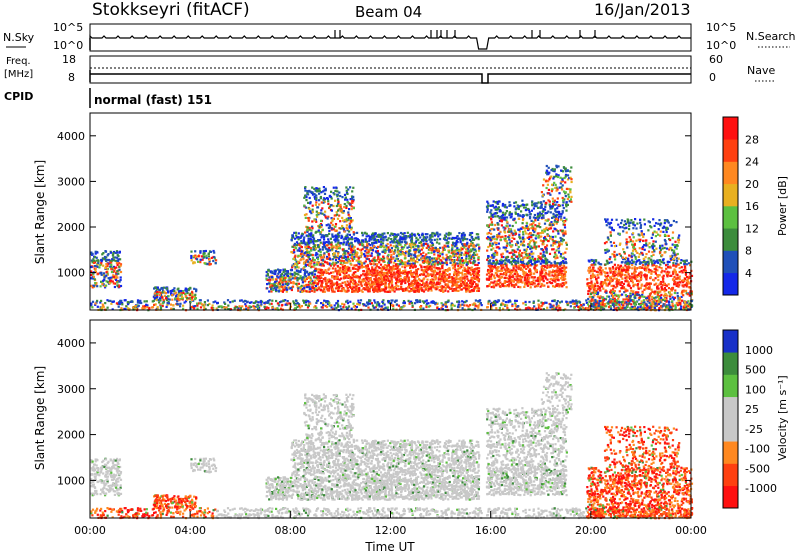  What do you see at coordinates (491, 530) in the screenshot?
I see `xtick-label: 16:00` at bounding box center [491, 530].